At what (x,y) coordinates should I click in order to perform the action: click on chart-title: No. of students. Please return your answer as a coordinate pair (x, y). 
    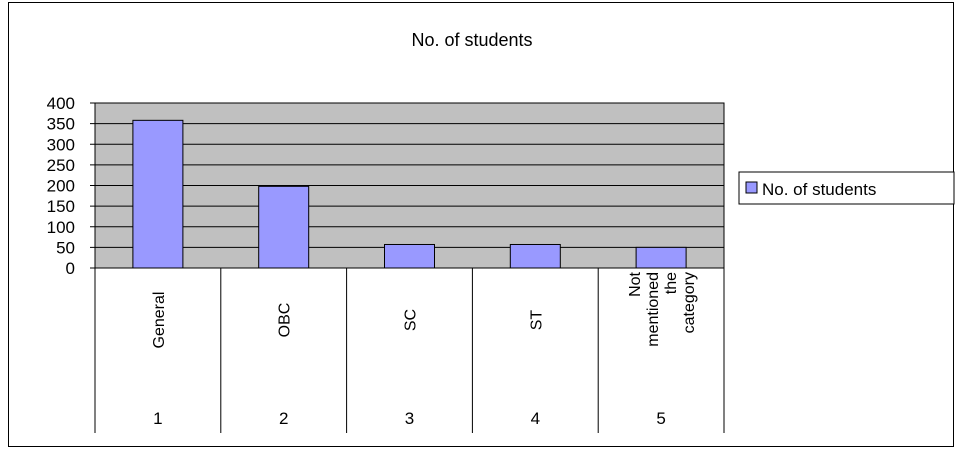
    Looking at the image, I should click on (471, 40).